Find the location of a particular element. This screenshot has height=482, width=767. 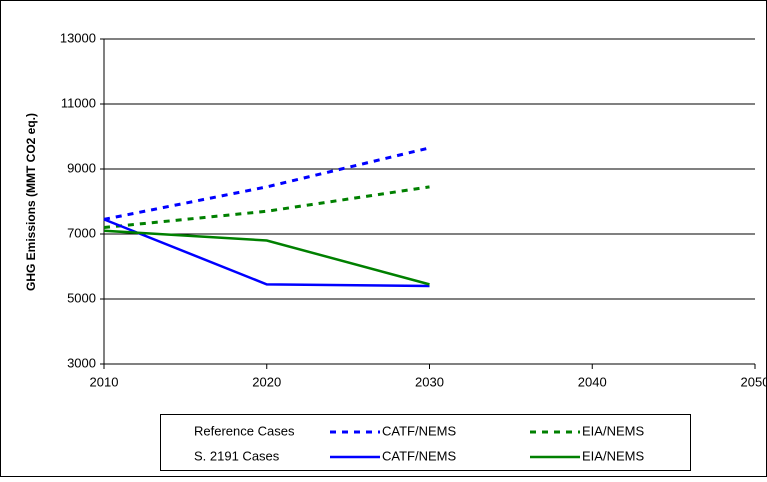

y-tick-label: 5000 is located at coordinates (81, 297).